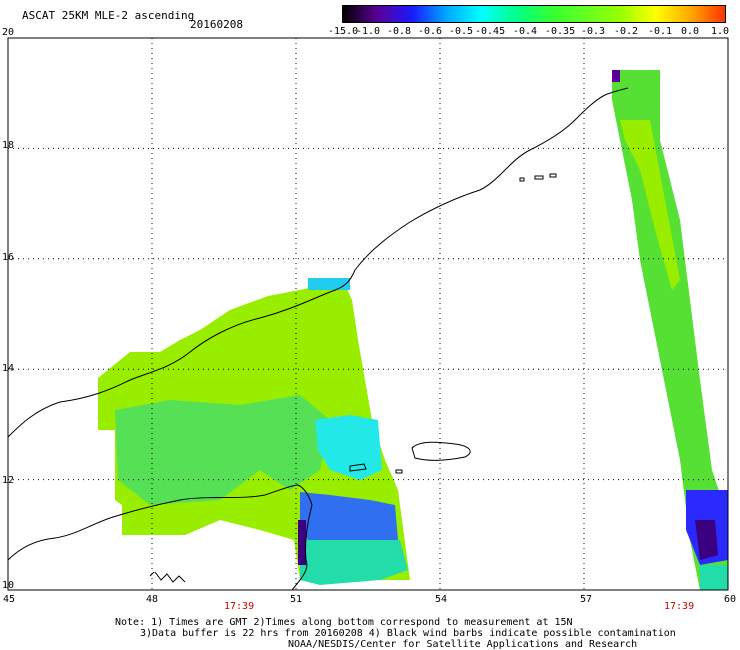  I want to click on lon-label-57: 57, so click(586, 599).